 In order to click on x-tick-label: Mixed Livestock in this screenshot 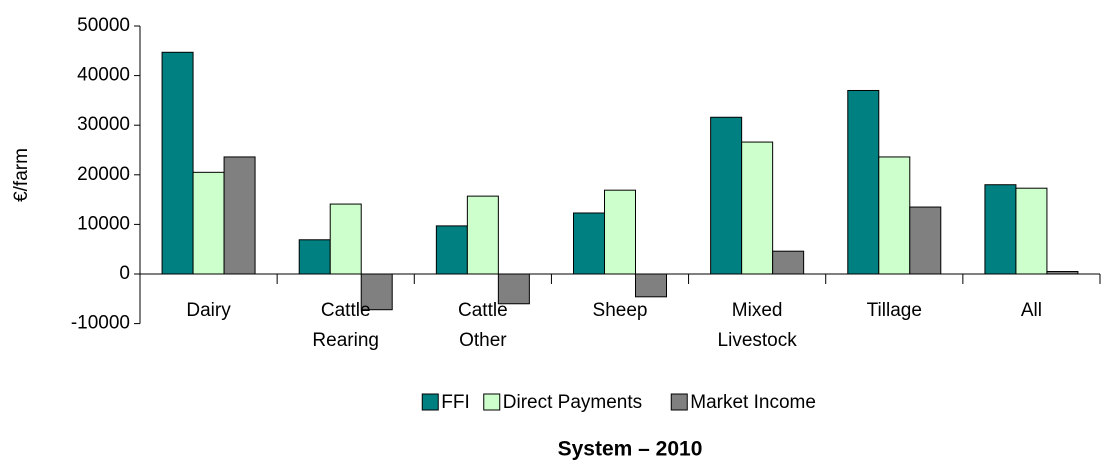, I will do `click(757, 325)`.